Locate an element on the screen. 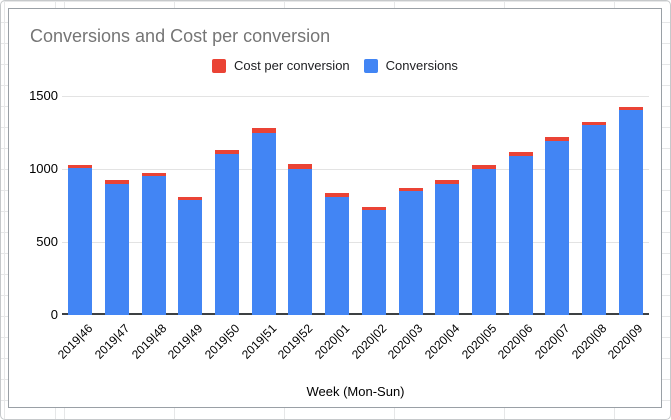 Image resolution: width=671 pixels, height=420 pixels. legend-item-cost-per-conversion: Cost per conversion is located at coordinates (281, 65).